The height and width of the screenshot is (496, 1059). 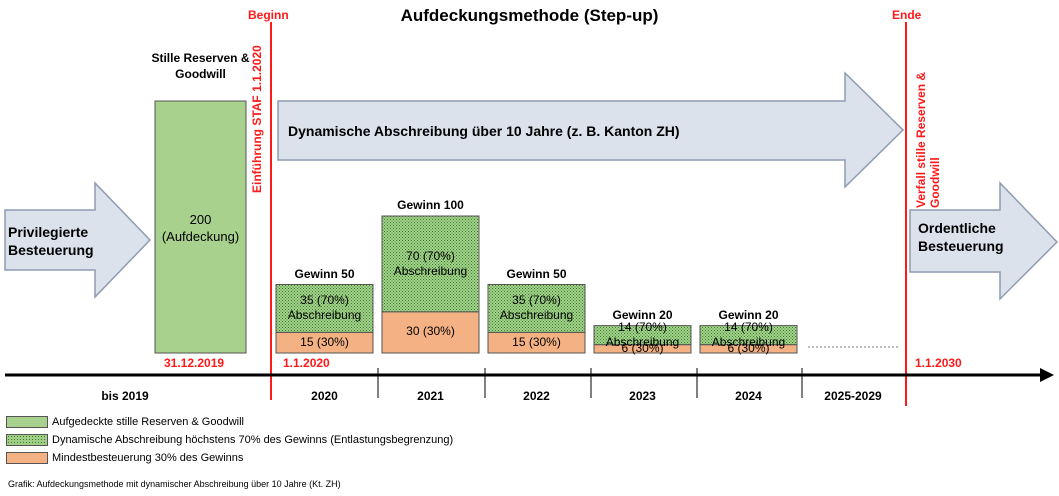 I want to click on legend-swatch-green, so click(x=27, y=422).